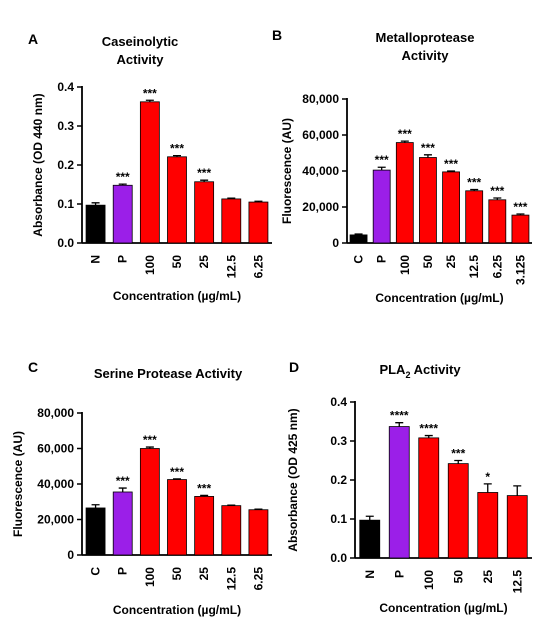 The image size is (550, 640). I want to click on bar-6.25, so click(258, 222).